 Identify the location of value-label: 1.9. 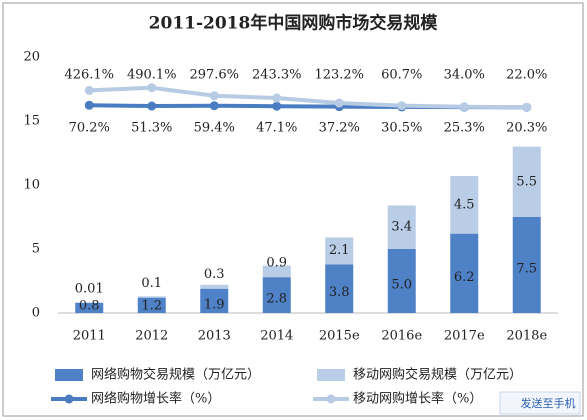
(214, 304).